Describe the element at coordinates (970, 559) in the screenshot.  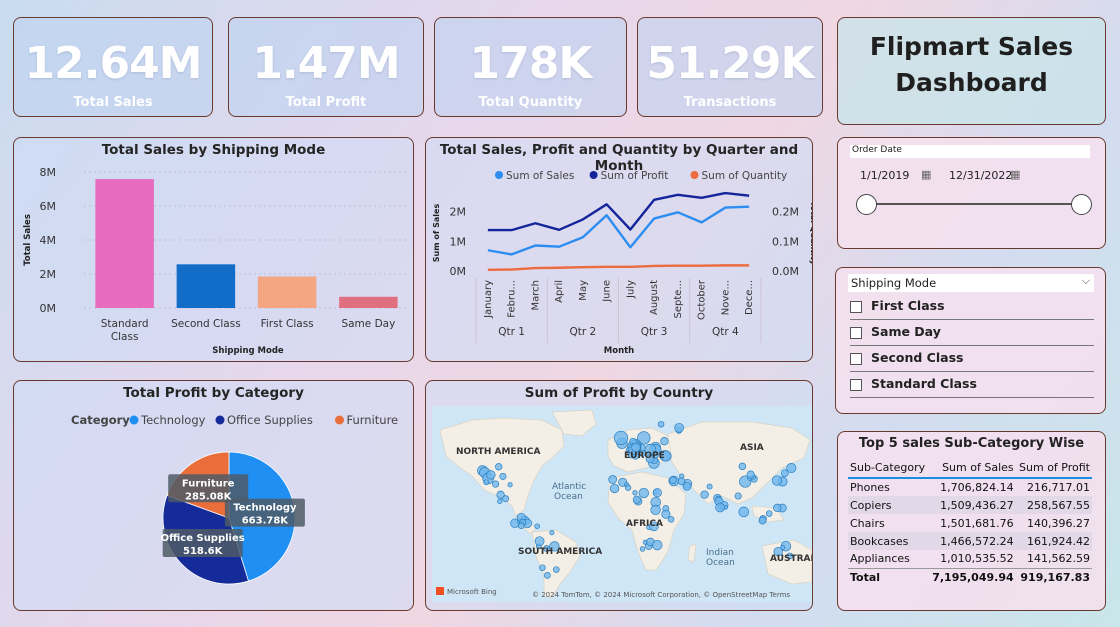
I see `table-row: Appliances 1,010,535.52 141,562.59` at that location.